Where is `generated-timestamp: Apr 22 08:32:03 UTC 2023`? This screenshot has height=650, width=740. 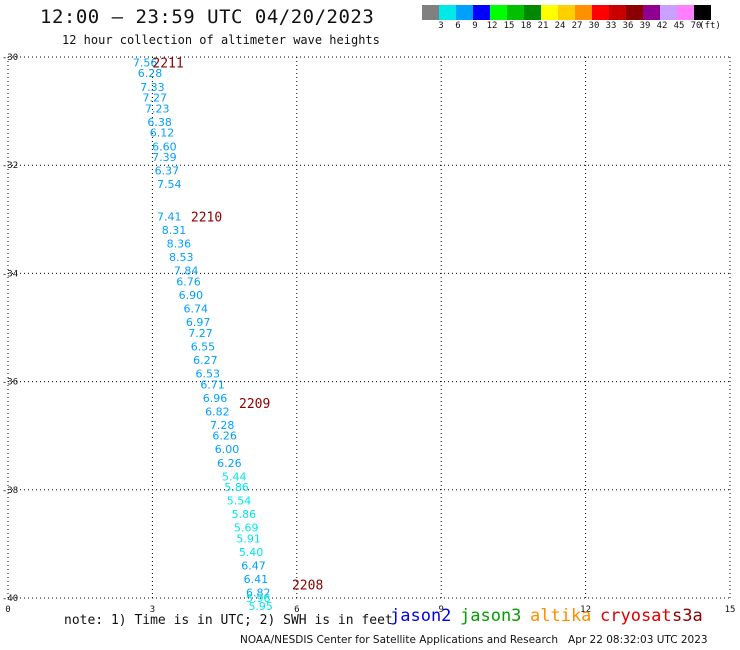
generated-timestamp: Apr 22 08:32:03 UTC 2023 is located at coordinates (638, 640).